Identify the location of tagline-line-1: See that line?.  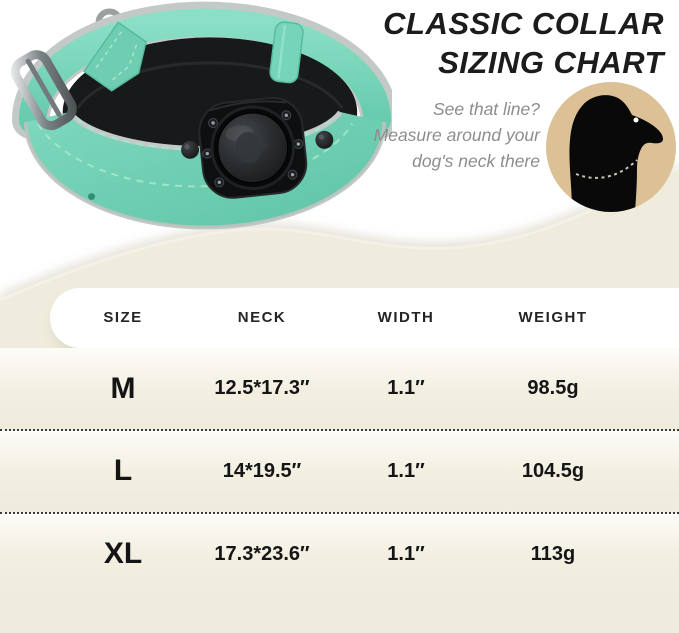
(486, 109).